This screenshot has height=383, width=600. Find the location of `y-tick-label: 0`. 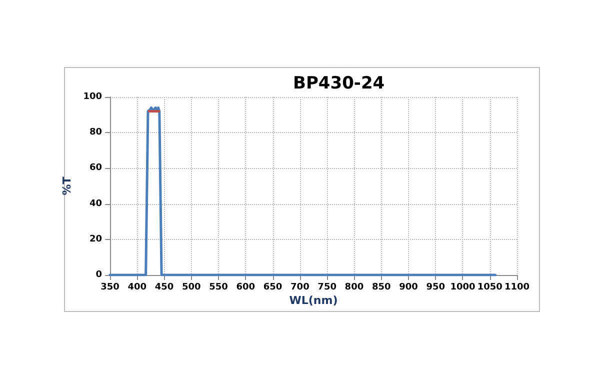

y-tick-label: 0 is located at coordinates (99, 275).